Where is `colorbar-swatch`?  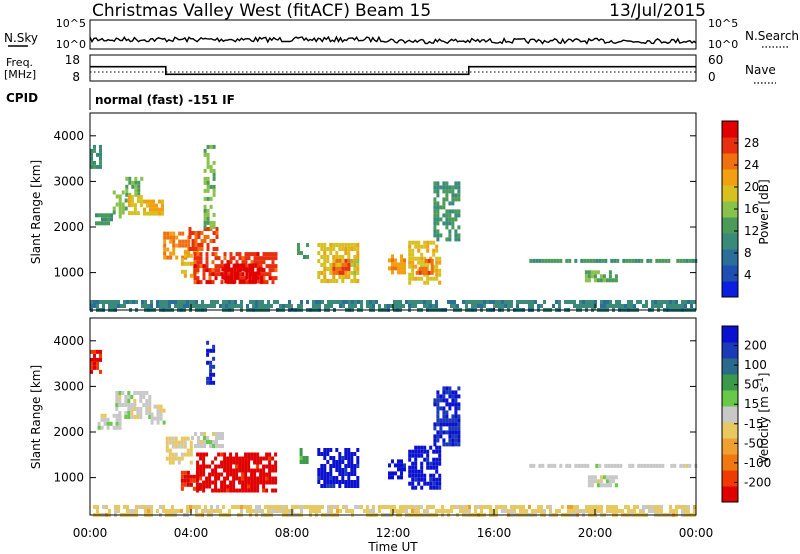 colorbar-swatch is located at coordinates (730, 193).